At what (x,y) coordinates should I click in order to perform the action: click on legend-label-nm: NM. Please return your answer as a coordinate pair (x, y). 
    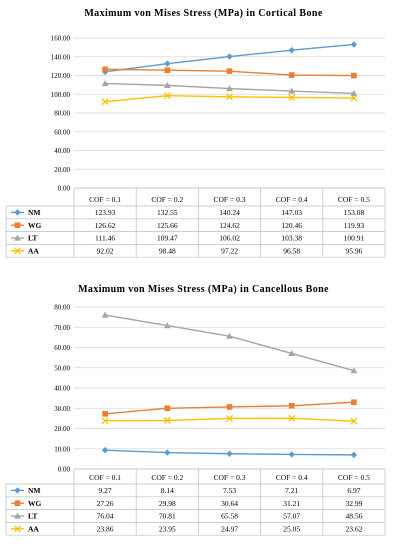
    Looking at the image, I should click on (34, 490).